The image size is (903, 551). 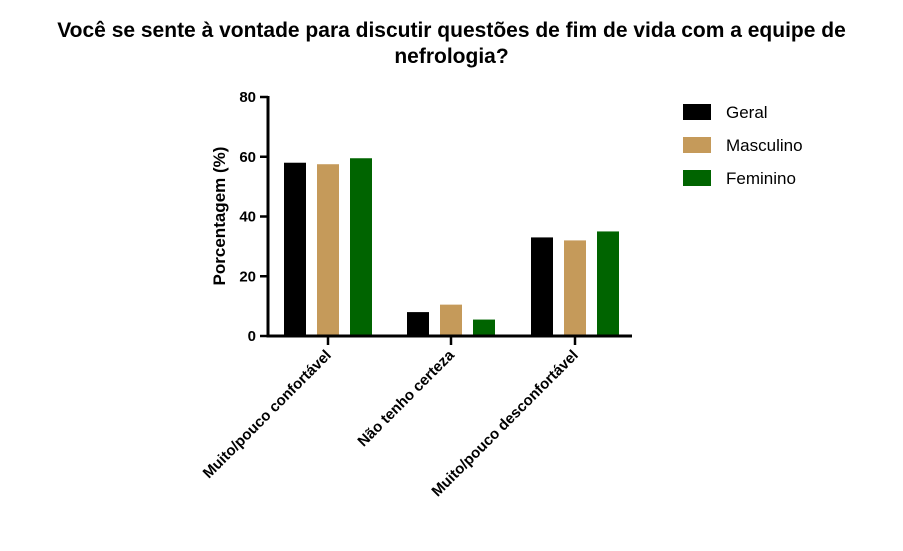 I want to click on legend-label-feminino: Feminino, so click(x=761, y=178).